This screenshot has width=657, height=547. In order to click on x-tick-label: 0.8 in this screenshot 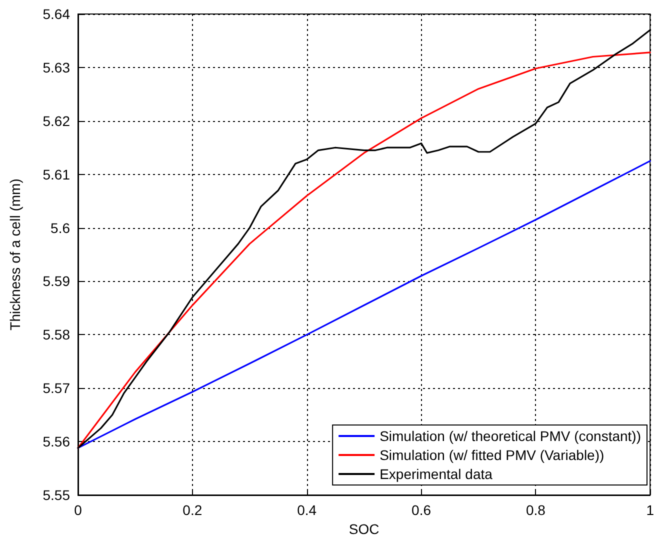, I will do `click(536, 510)`.